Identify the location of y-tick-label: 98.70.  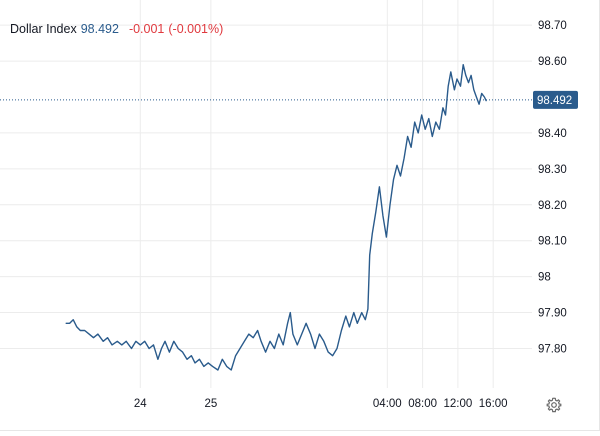
(552, 26).